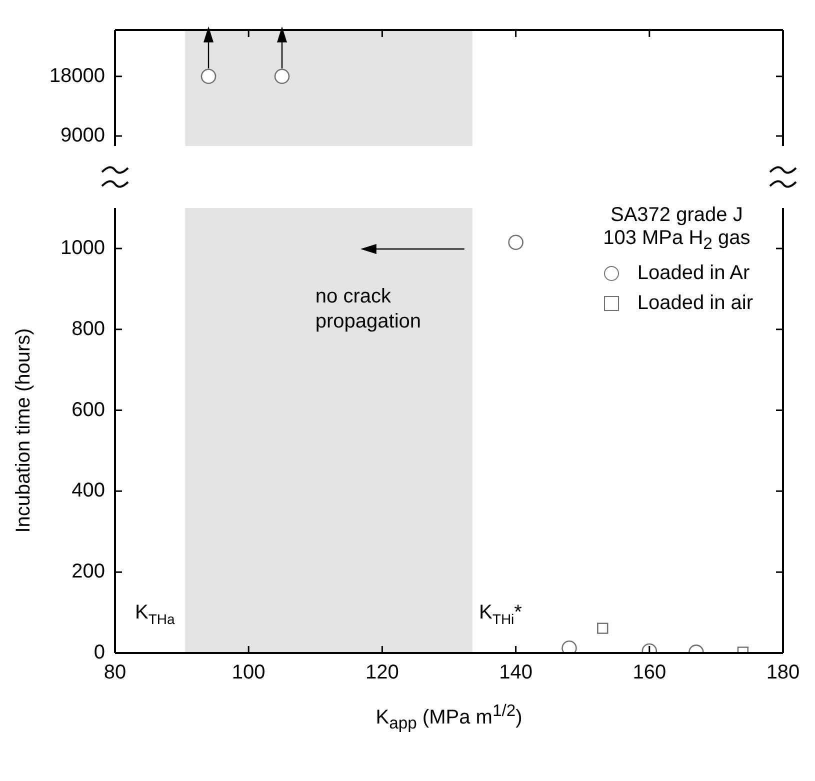 Image resolution: width=815 pixels, height=781 pixels. What do you see at coordinates (88, 491) in the screenshot?
I see `y-tick-label: 400` at bounding box center [88, 491].